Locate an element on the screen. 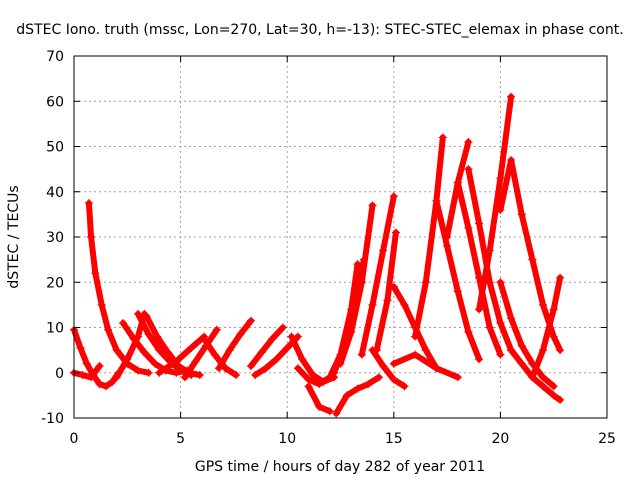 The width and height of the screenshot is (640, 480). y-tick-label: 40 is located at coordinates (55, 193).